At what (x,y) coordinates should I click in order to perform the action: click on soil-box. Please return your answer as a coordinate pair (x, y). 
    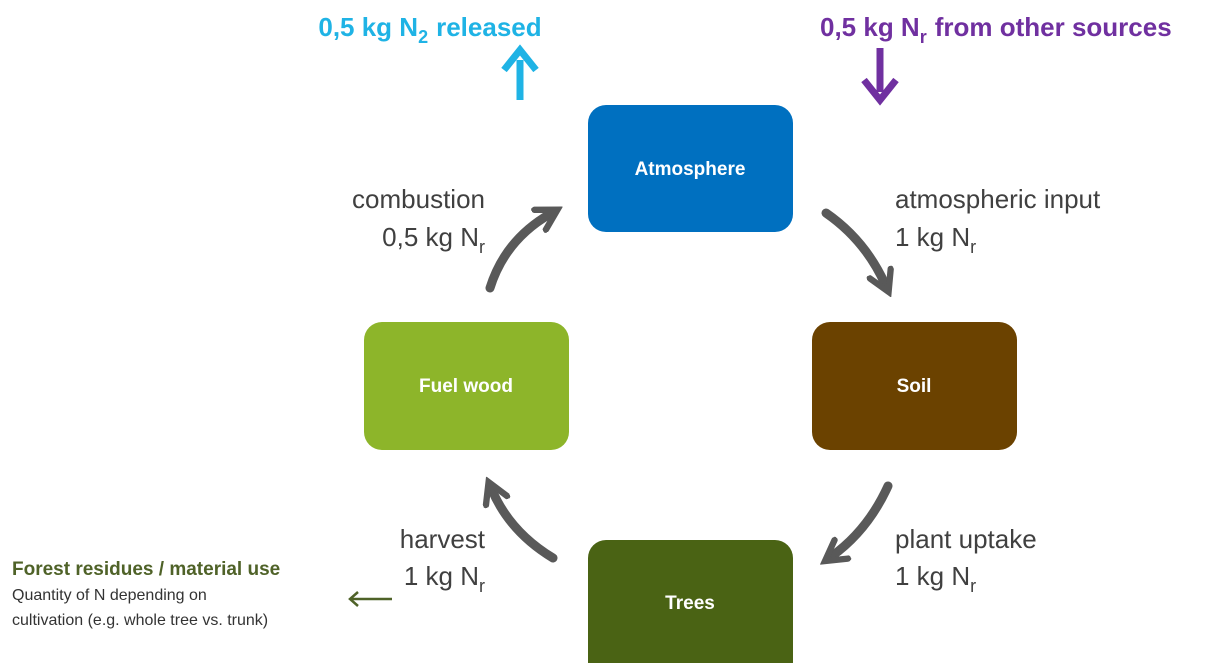
    Looking at the image, I should click on (914, 386).